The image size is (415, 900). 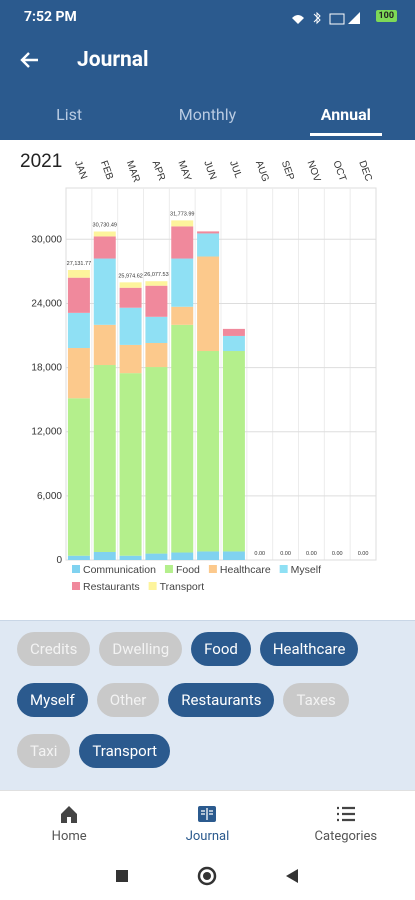 I want to click on y-tick-label: 6,000, so click(x=49, y=496).